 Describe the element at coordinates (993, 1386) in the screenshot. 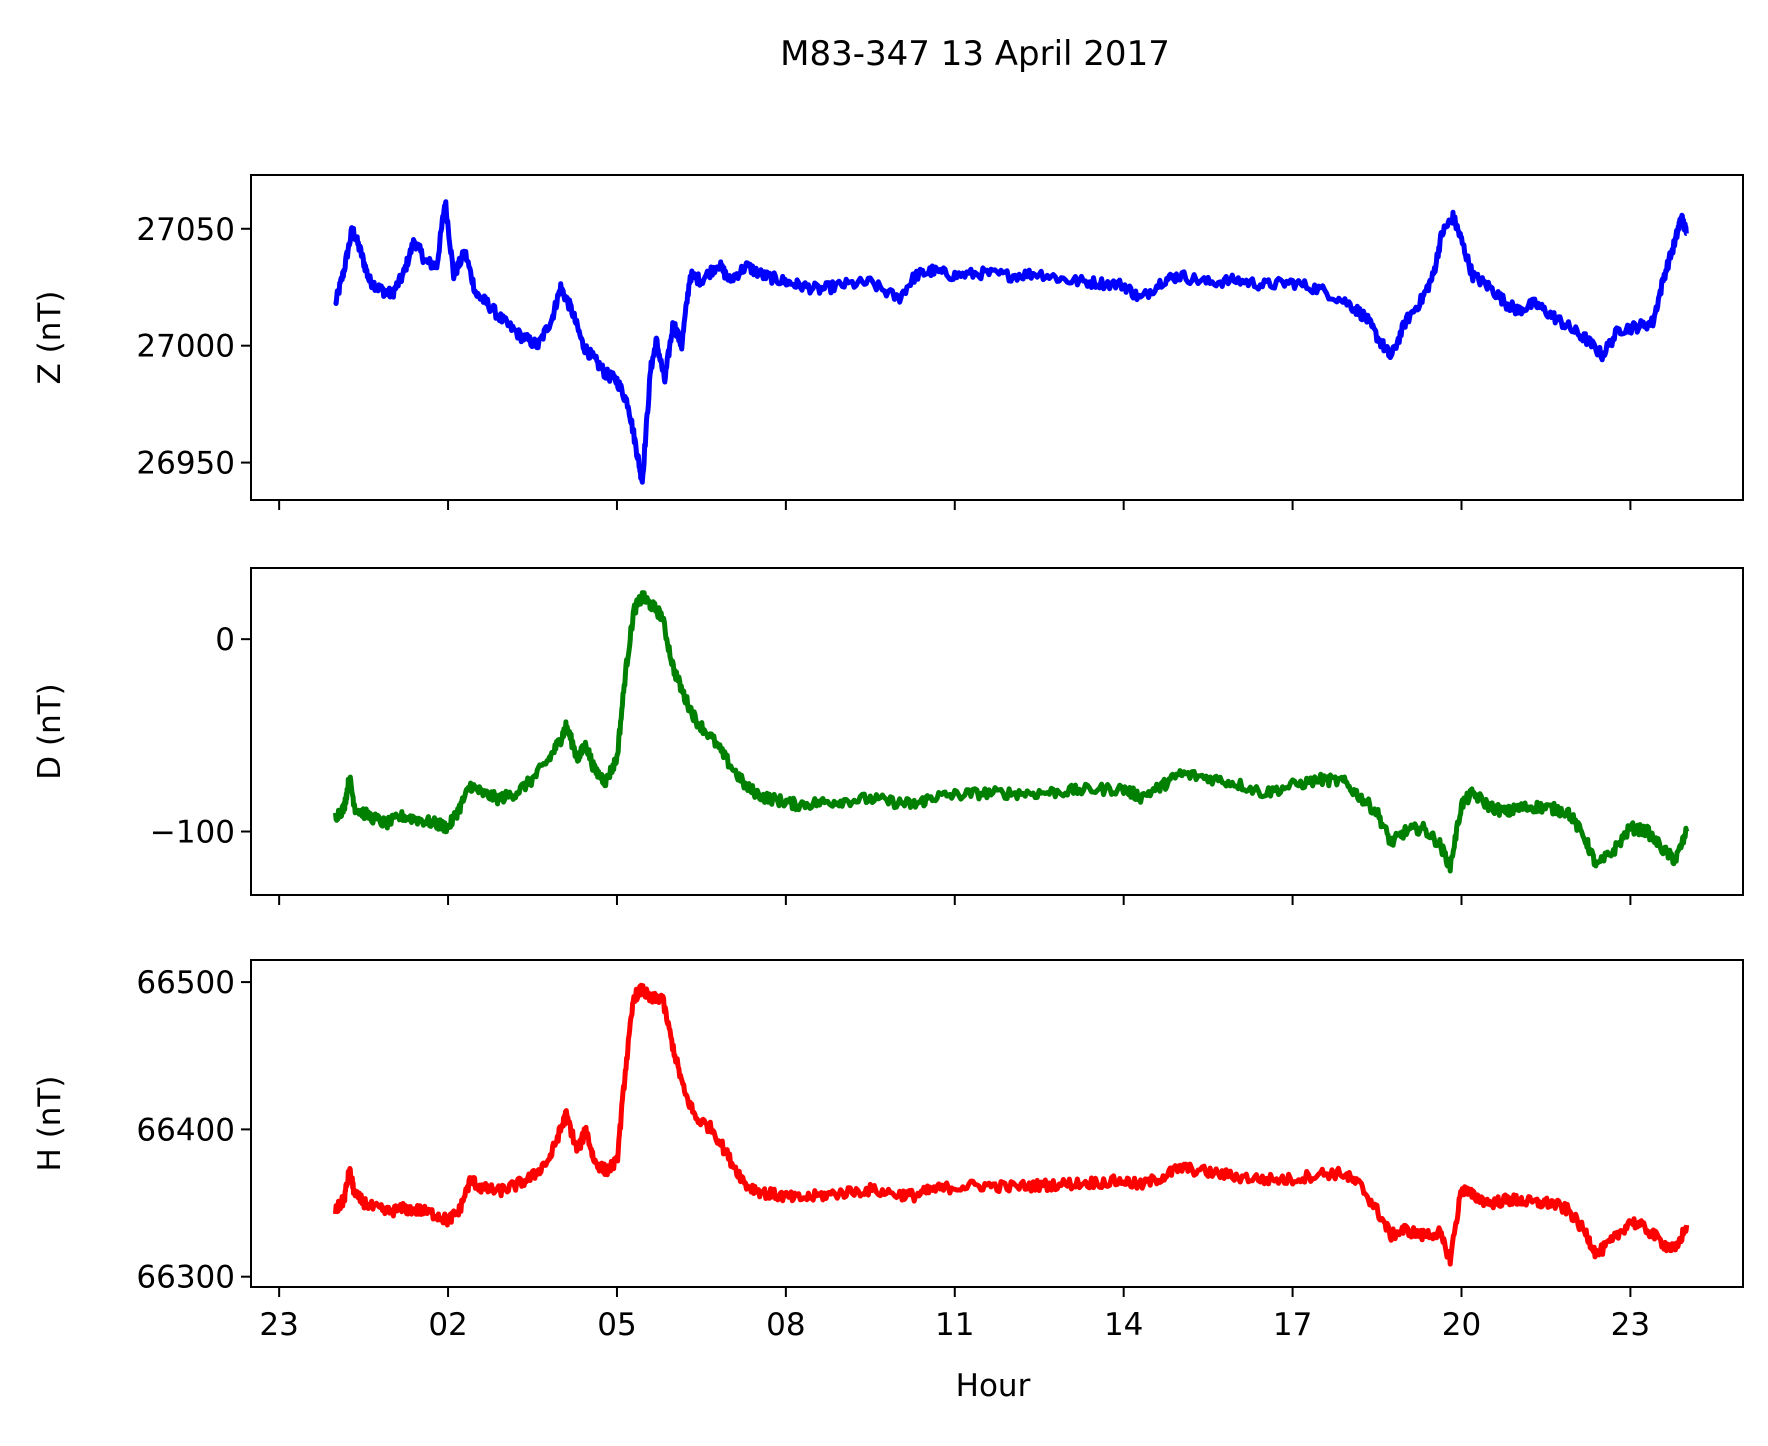

I see `x-axis-label: Hour` at that location.